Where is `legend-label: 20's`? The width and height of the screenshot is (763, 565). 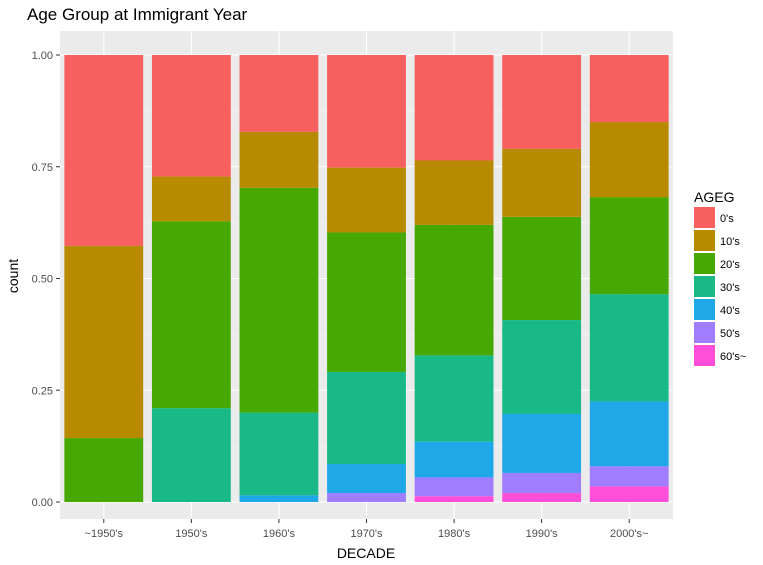
legend-label: 20's is located at coordinates (730, 265).